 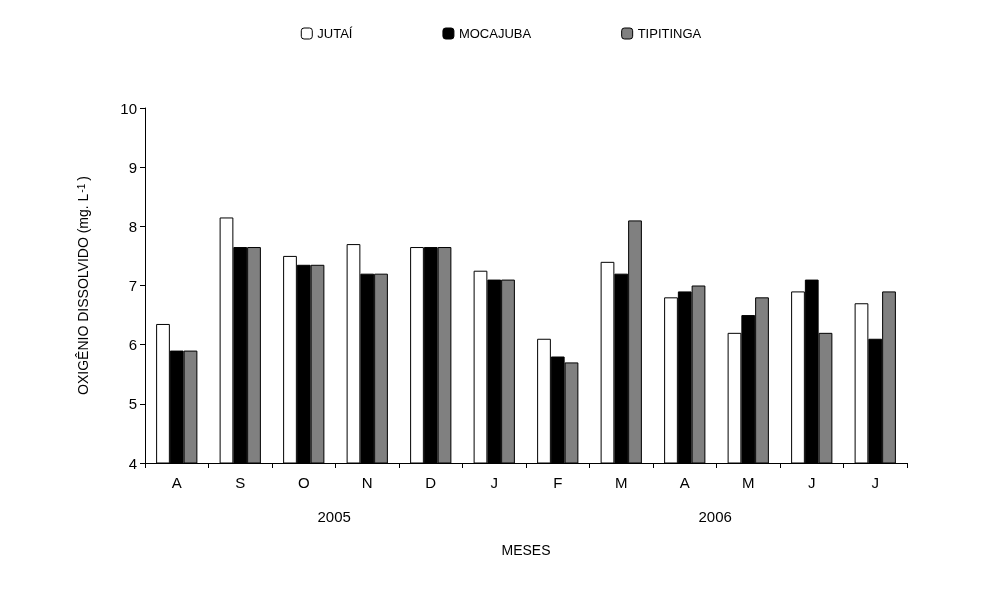 What do you see at coordinates (132, 404) in the screenshot?
I see `y-tick-label: 5` at bounding box center [132, 404].